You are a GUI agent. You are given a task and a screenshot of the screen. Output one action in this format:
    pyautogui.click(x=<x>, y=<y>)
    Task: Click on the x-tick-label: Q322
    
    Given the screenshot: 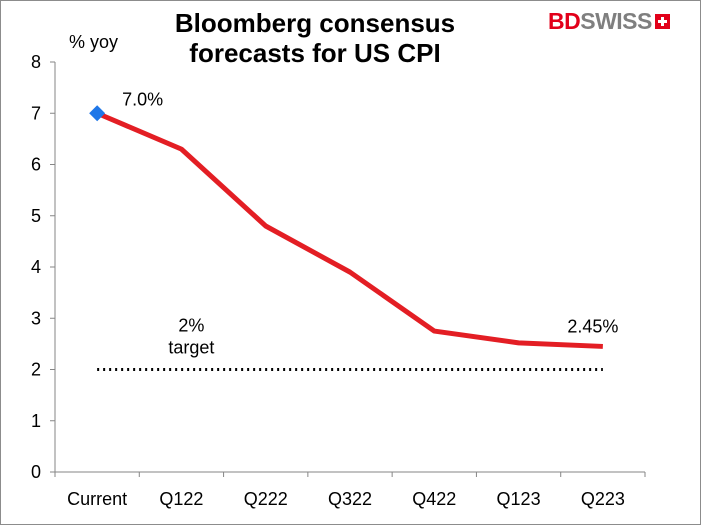 What is the action you would take?
    pyautogui.click(x=350, y=499)
    